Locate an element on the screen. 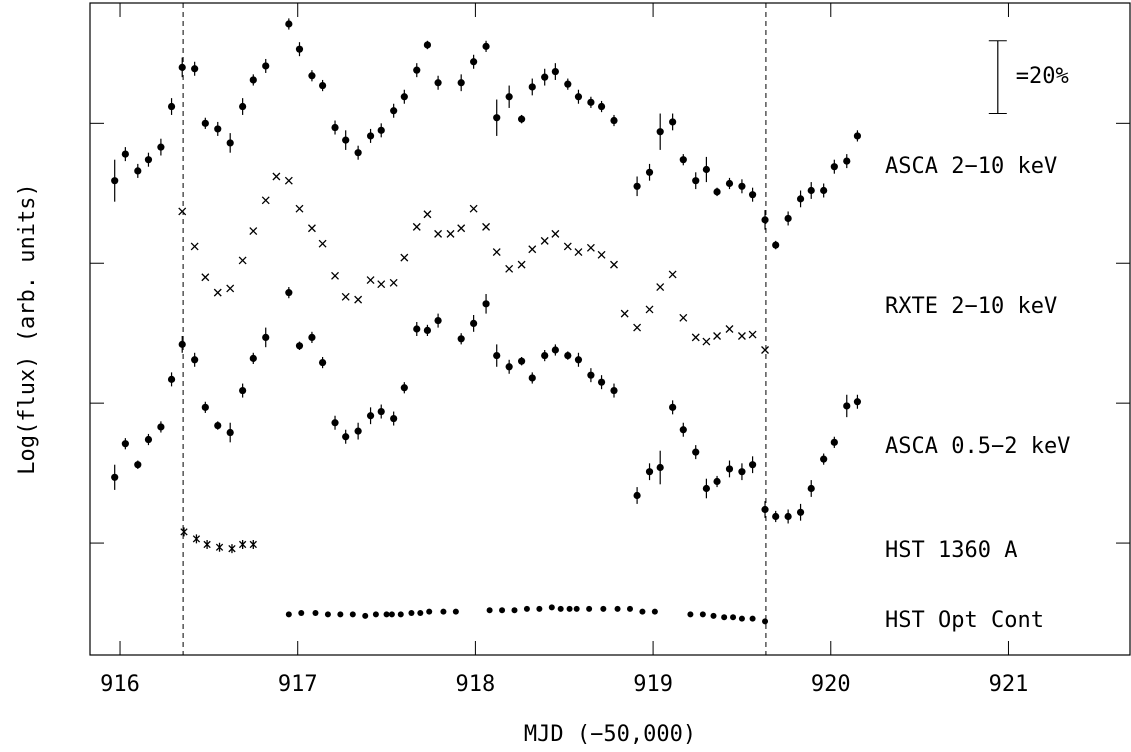 This screenshot has height=752, width=1131. x-tick-label: 916 is located at coordinates (120, 684).